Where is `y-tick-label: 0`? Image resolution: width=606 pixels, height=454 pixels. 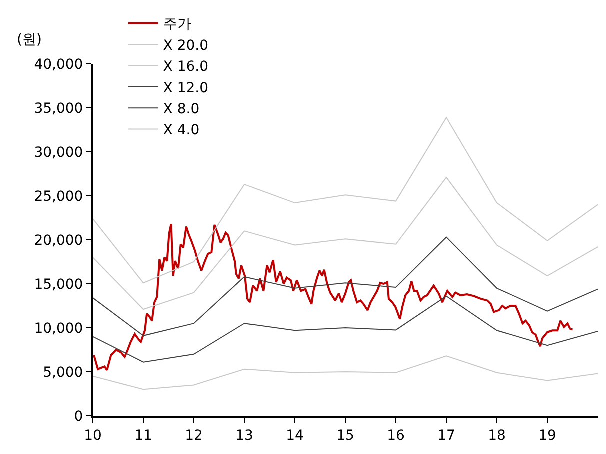 y-tick-label: 0 is located at coordinates (79, 416).